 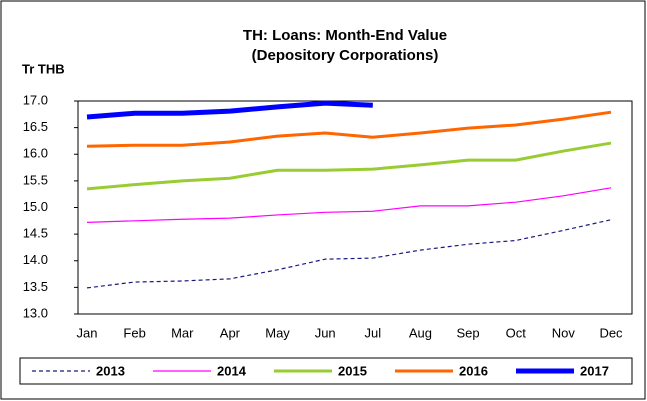 I want to click on y-tick-label: 13.0, so click(x=35, y=312).